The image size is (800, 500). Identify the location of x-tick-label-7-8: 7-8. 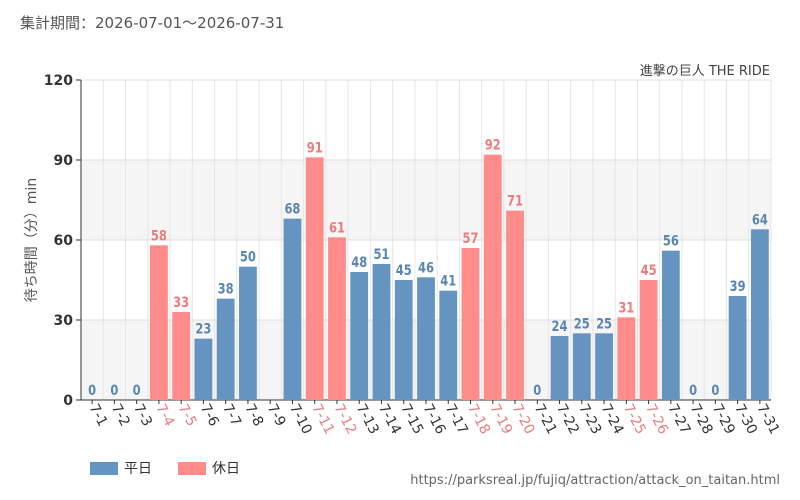
(253, 415).